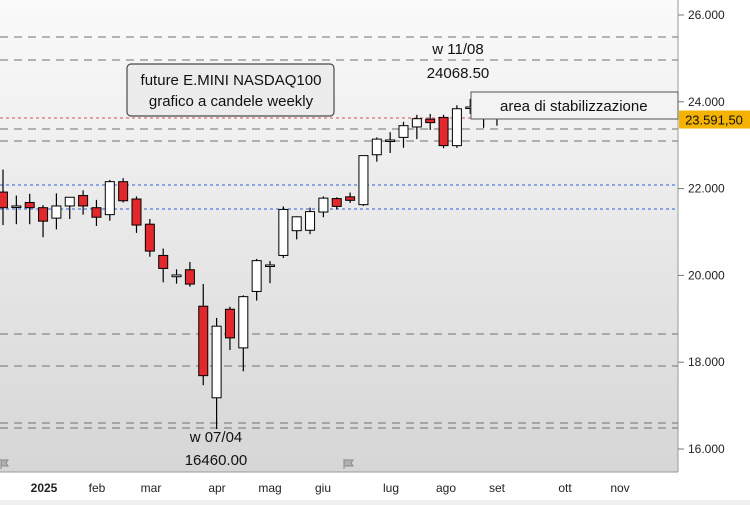 This screenshot has height=505, width=750. What do you see at coordinates (151, 488) in the screenshot?
I see `x-tick-label: mar` at bounding box center [151, 488].